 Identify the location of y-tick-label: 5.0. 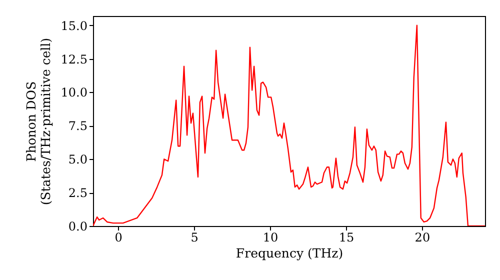
(78, 159).